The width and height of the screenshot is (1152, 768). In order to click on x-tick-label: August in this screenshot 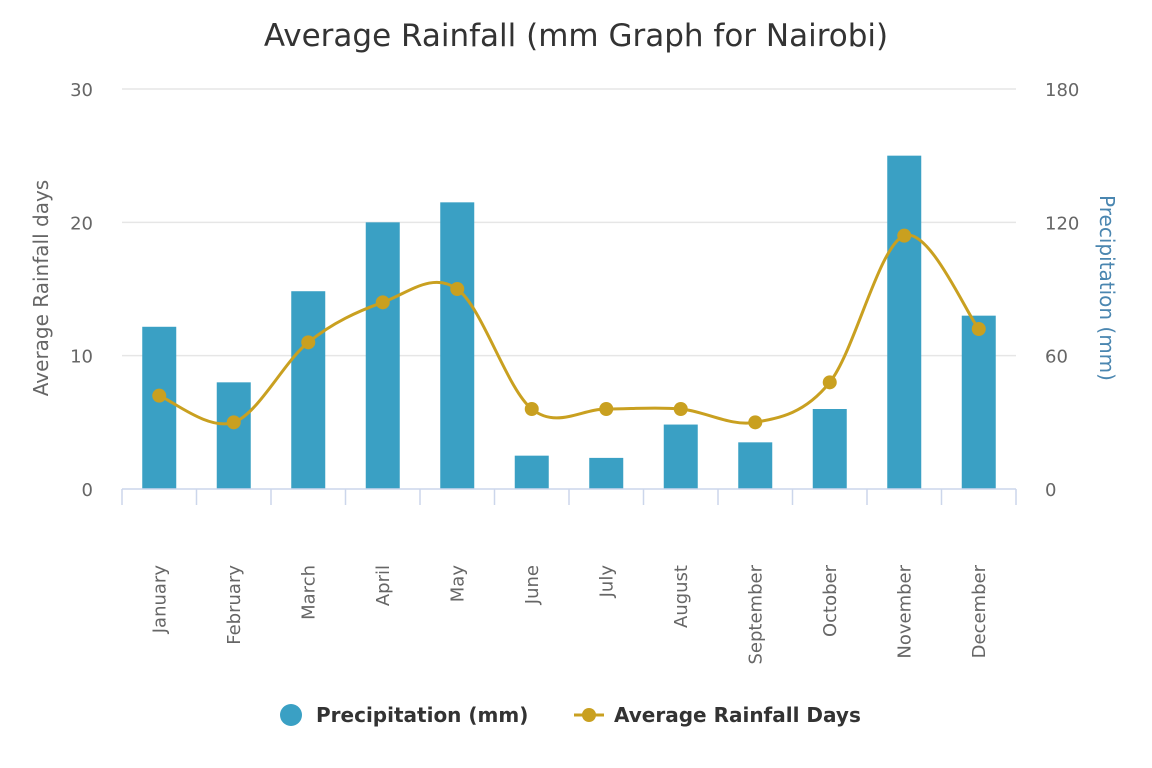, I will do `click(681, 596)`.